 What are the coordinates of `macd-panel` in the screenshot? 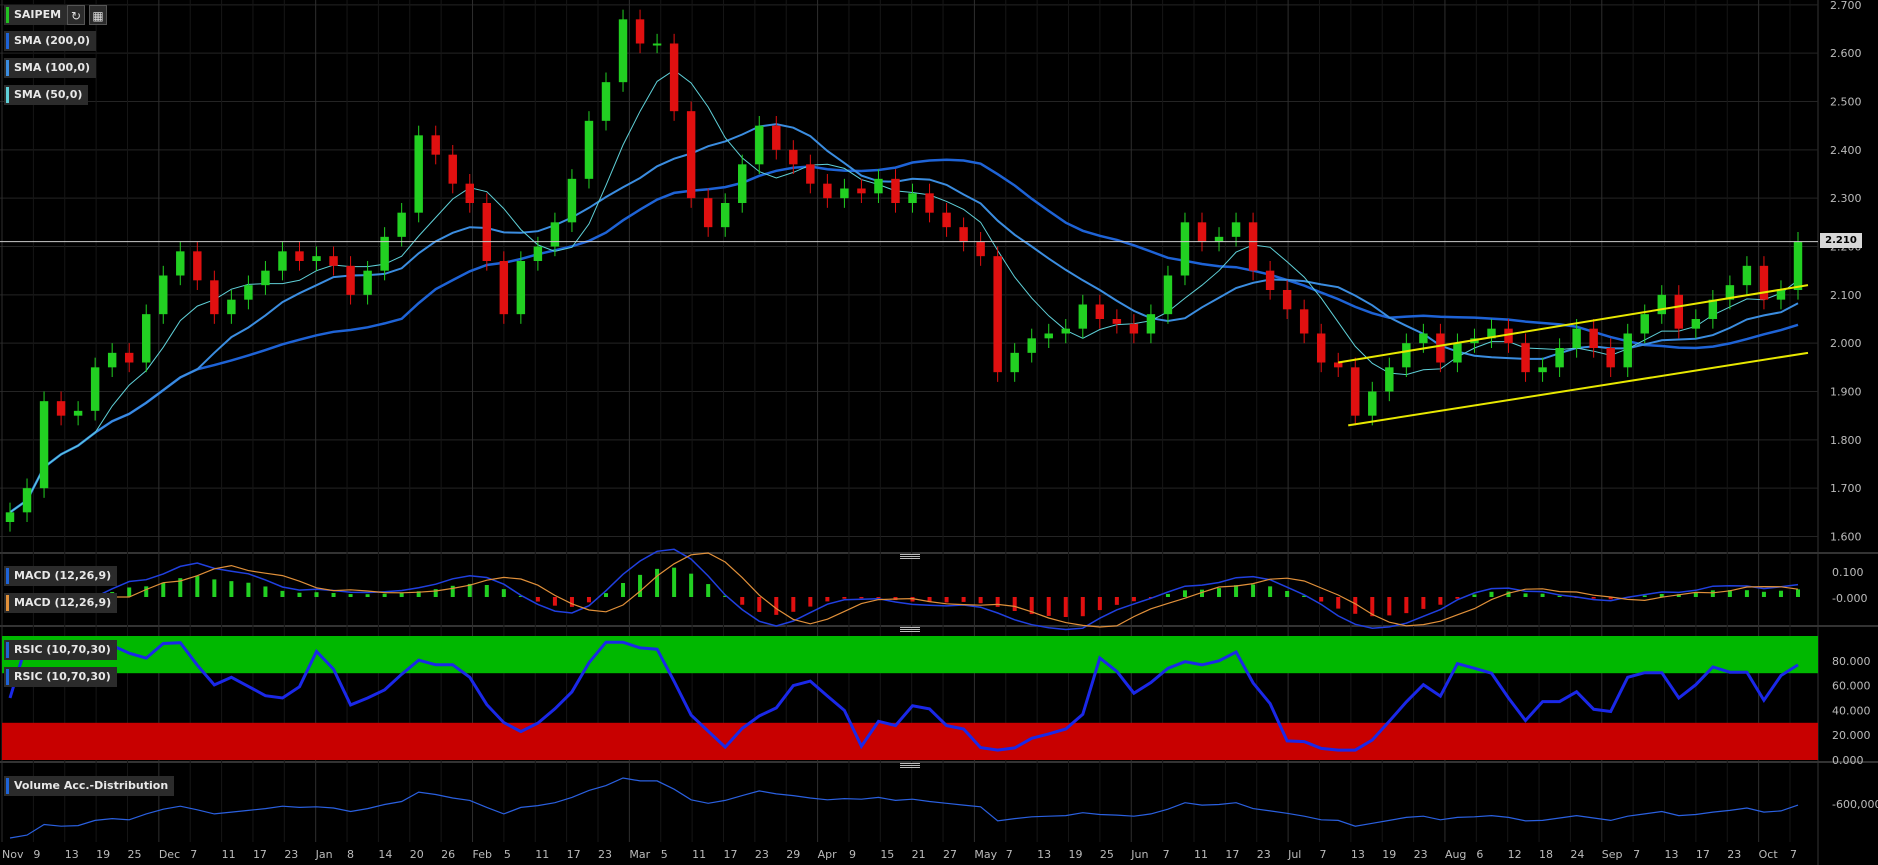 It's located at (904, 589).